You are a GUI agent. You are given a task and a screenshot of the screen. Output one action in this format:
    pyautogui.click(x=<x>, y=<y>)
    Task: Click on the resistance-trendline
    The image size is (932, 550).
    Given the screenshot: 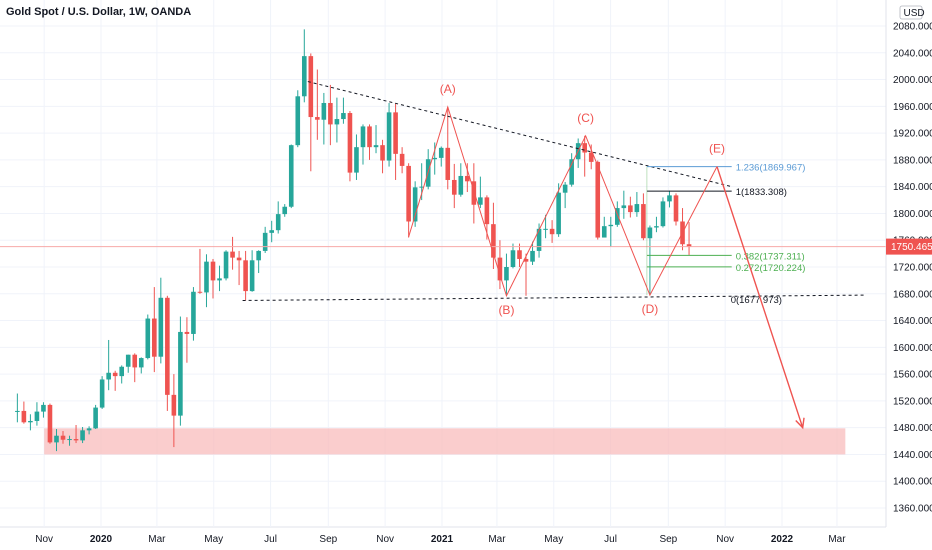 What is the action you would take?
    pyautogui.click(x=519, y=134)
    